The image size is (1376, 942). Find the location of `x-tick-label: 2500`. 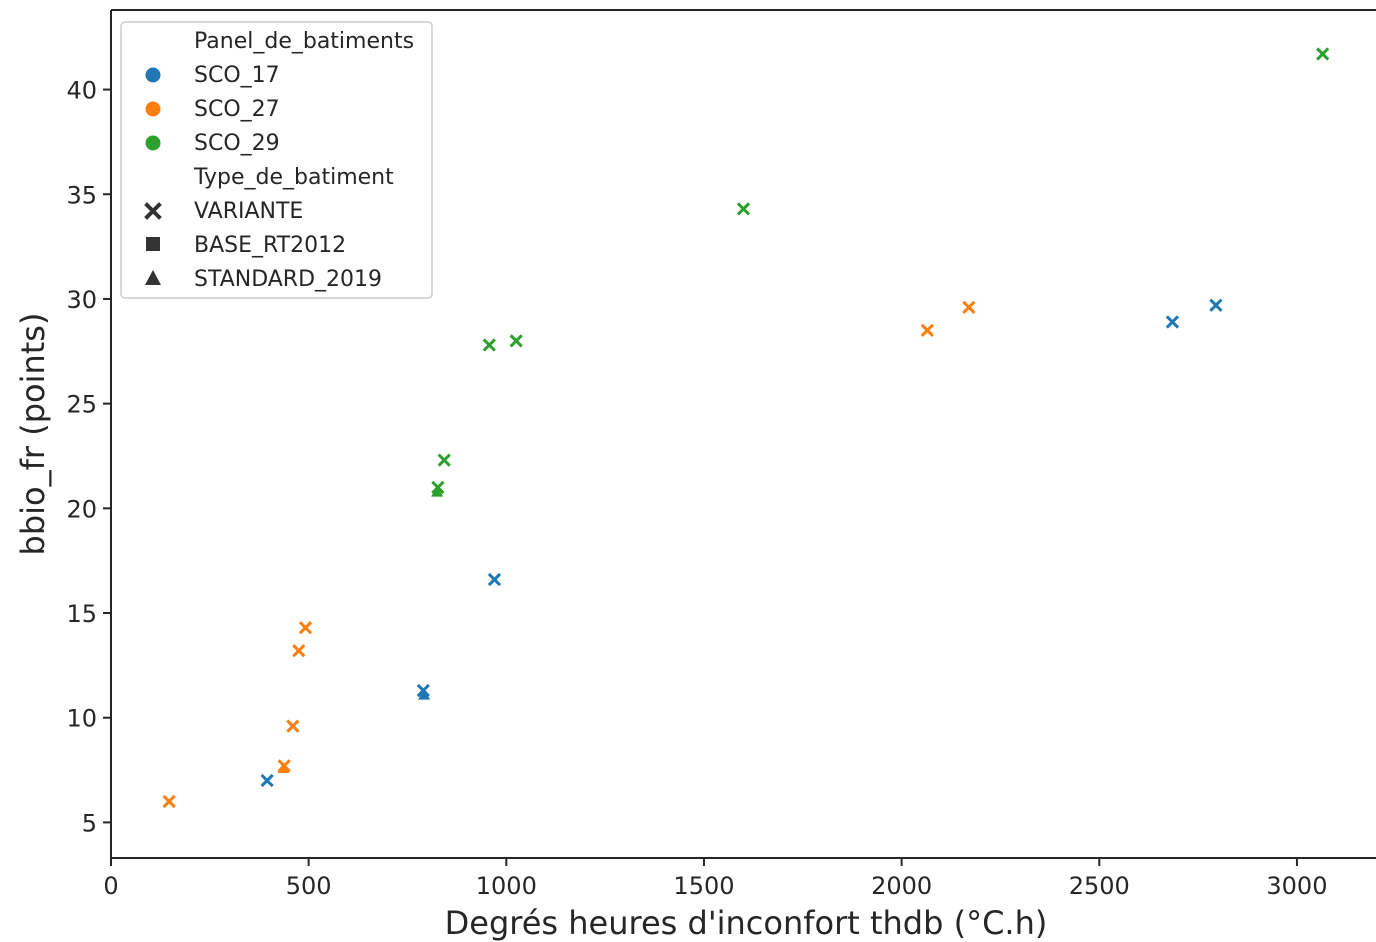

x-tick-label: 2500 is located at coordinates (1099, 886).